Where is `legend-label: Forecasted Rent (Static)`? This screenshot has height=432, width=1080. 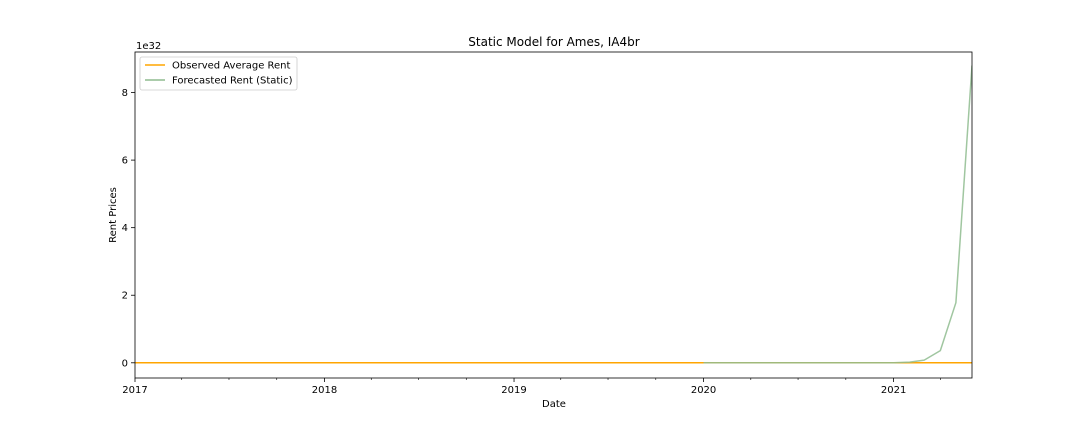
legend-label: Forecasted Rent (Static) is located at coordinates (232, 81).